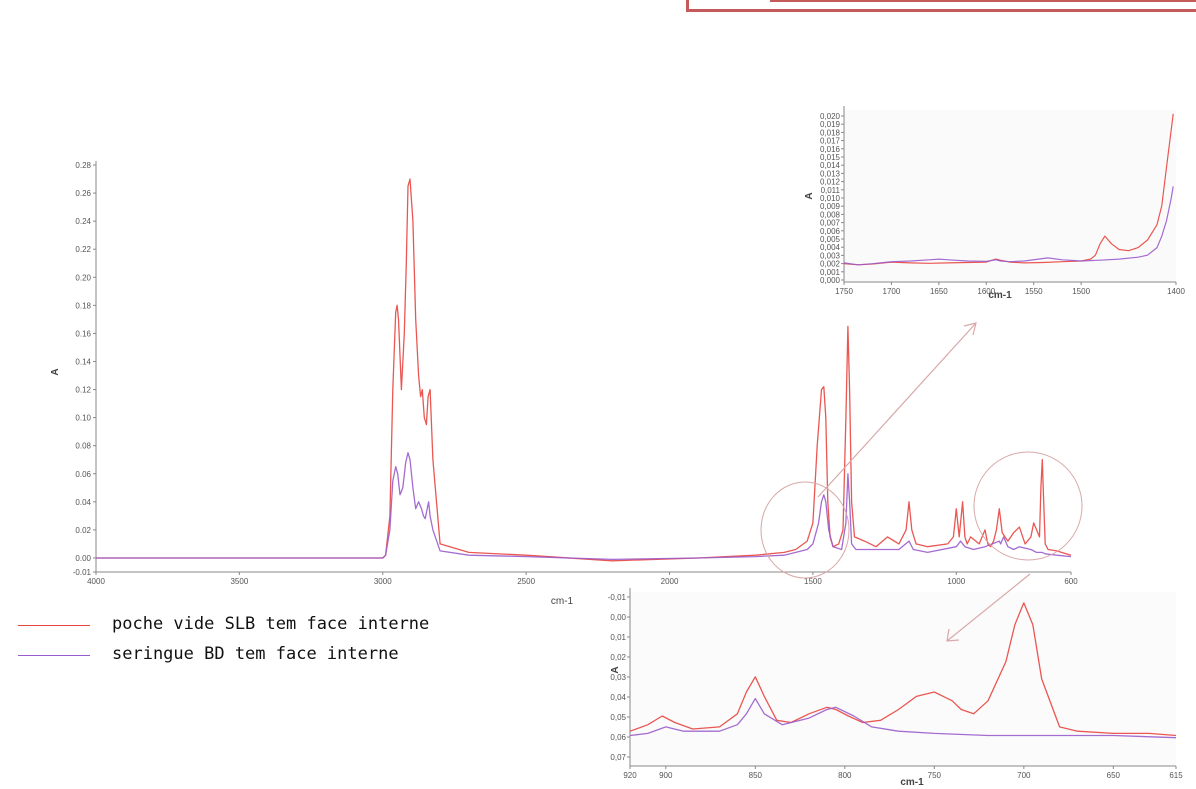 This screenshot has height=789, width=1196. I want to click on x-tick-label: 1650, so click(939, 291).